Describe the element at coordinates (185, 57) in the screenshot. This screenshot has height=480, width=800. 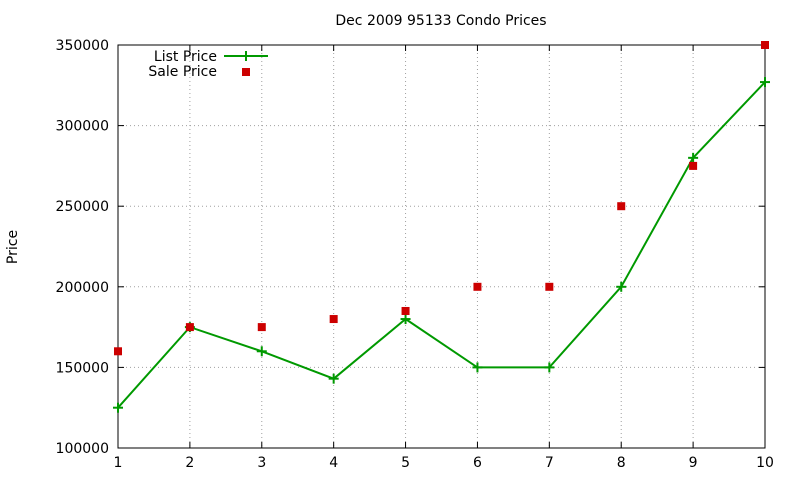
I see `legend-label-list-price: List Price` at that location.